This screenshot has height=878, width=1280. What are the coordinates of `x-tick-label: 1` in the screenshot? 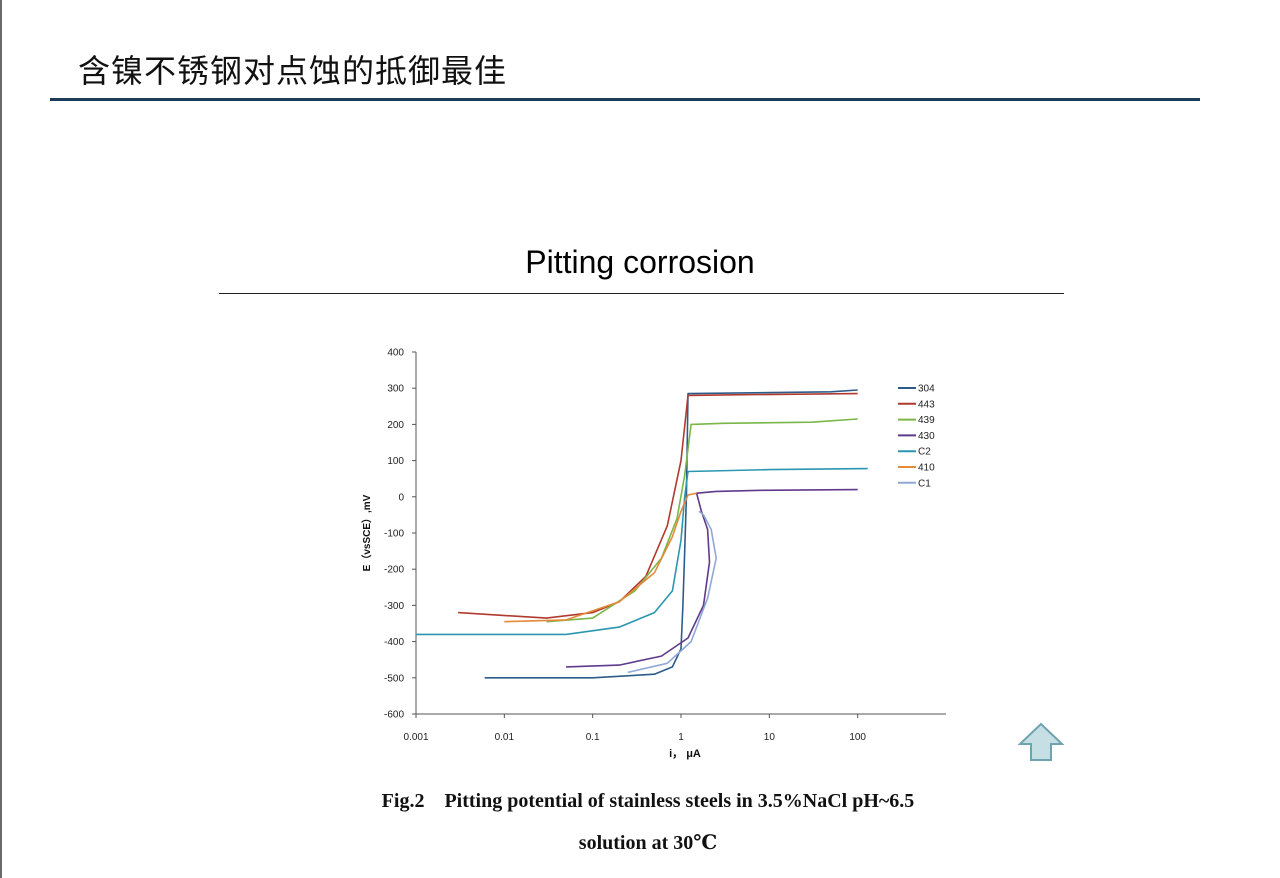 It's located at (681, 737).